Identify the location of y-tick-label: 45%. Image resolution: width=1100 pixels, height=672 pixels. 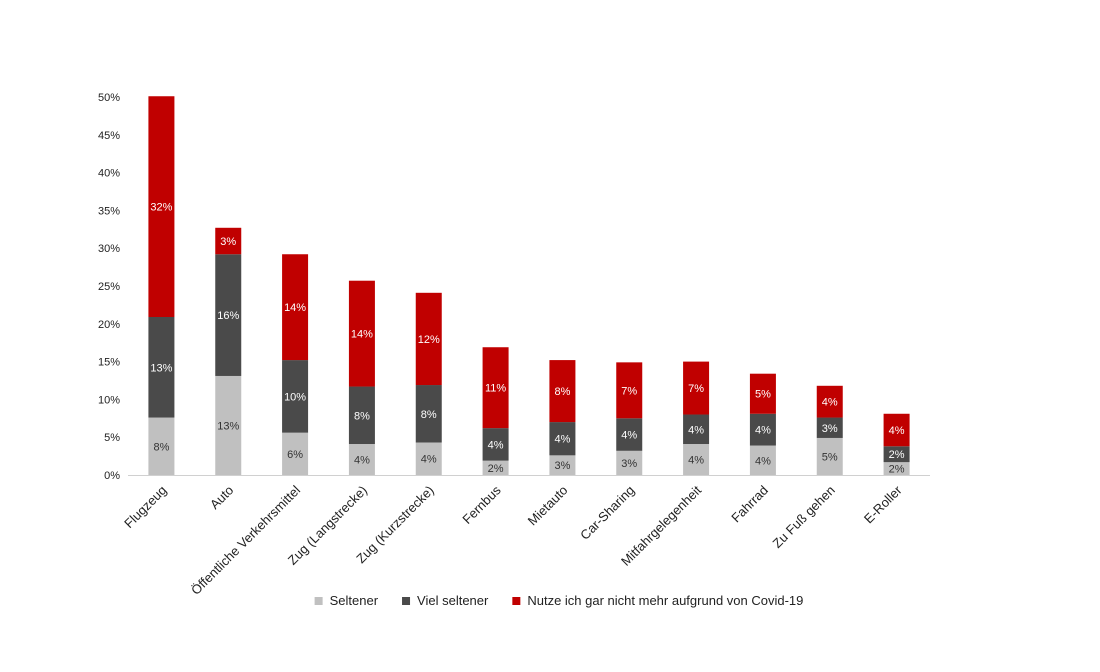
(109, 136).